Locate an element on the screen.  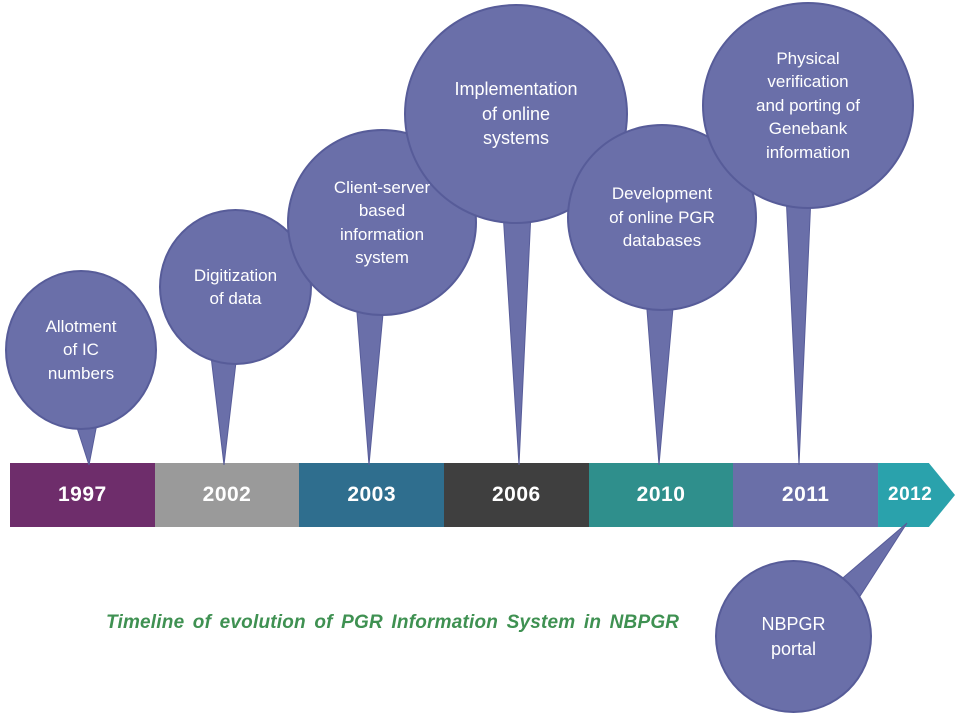
timeline-segment-1997: 1997 is located at coordinates (82, 495).